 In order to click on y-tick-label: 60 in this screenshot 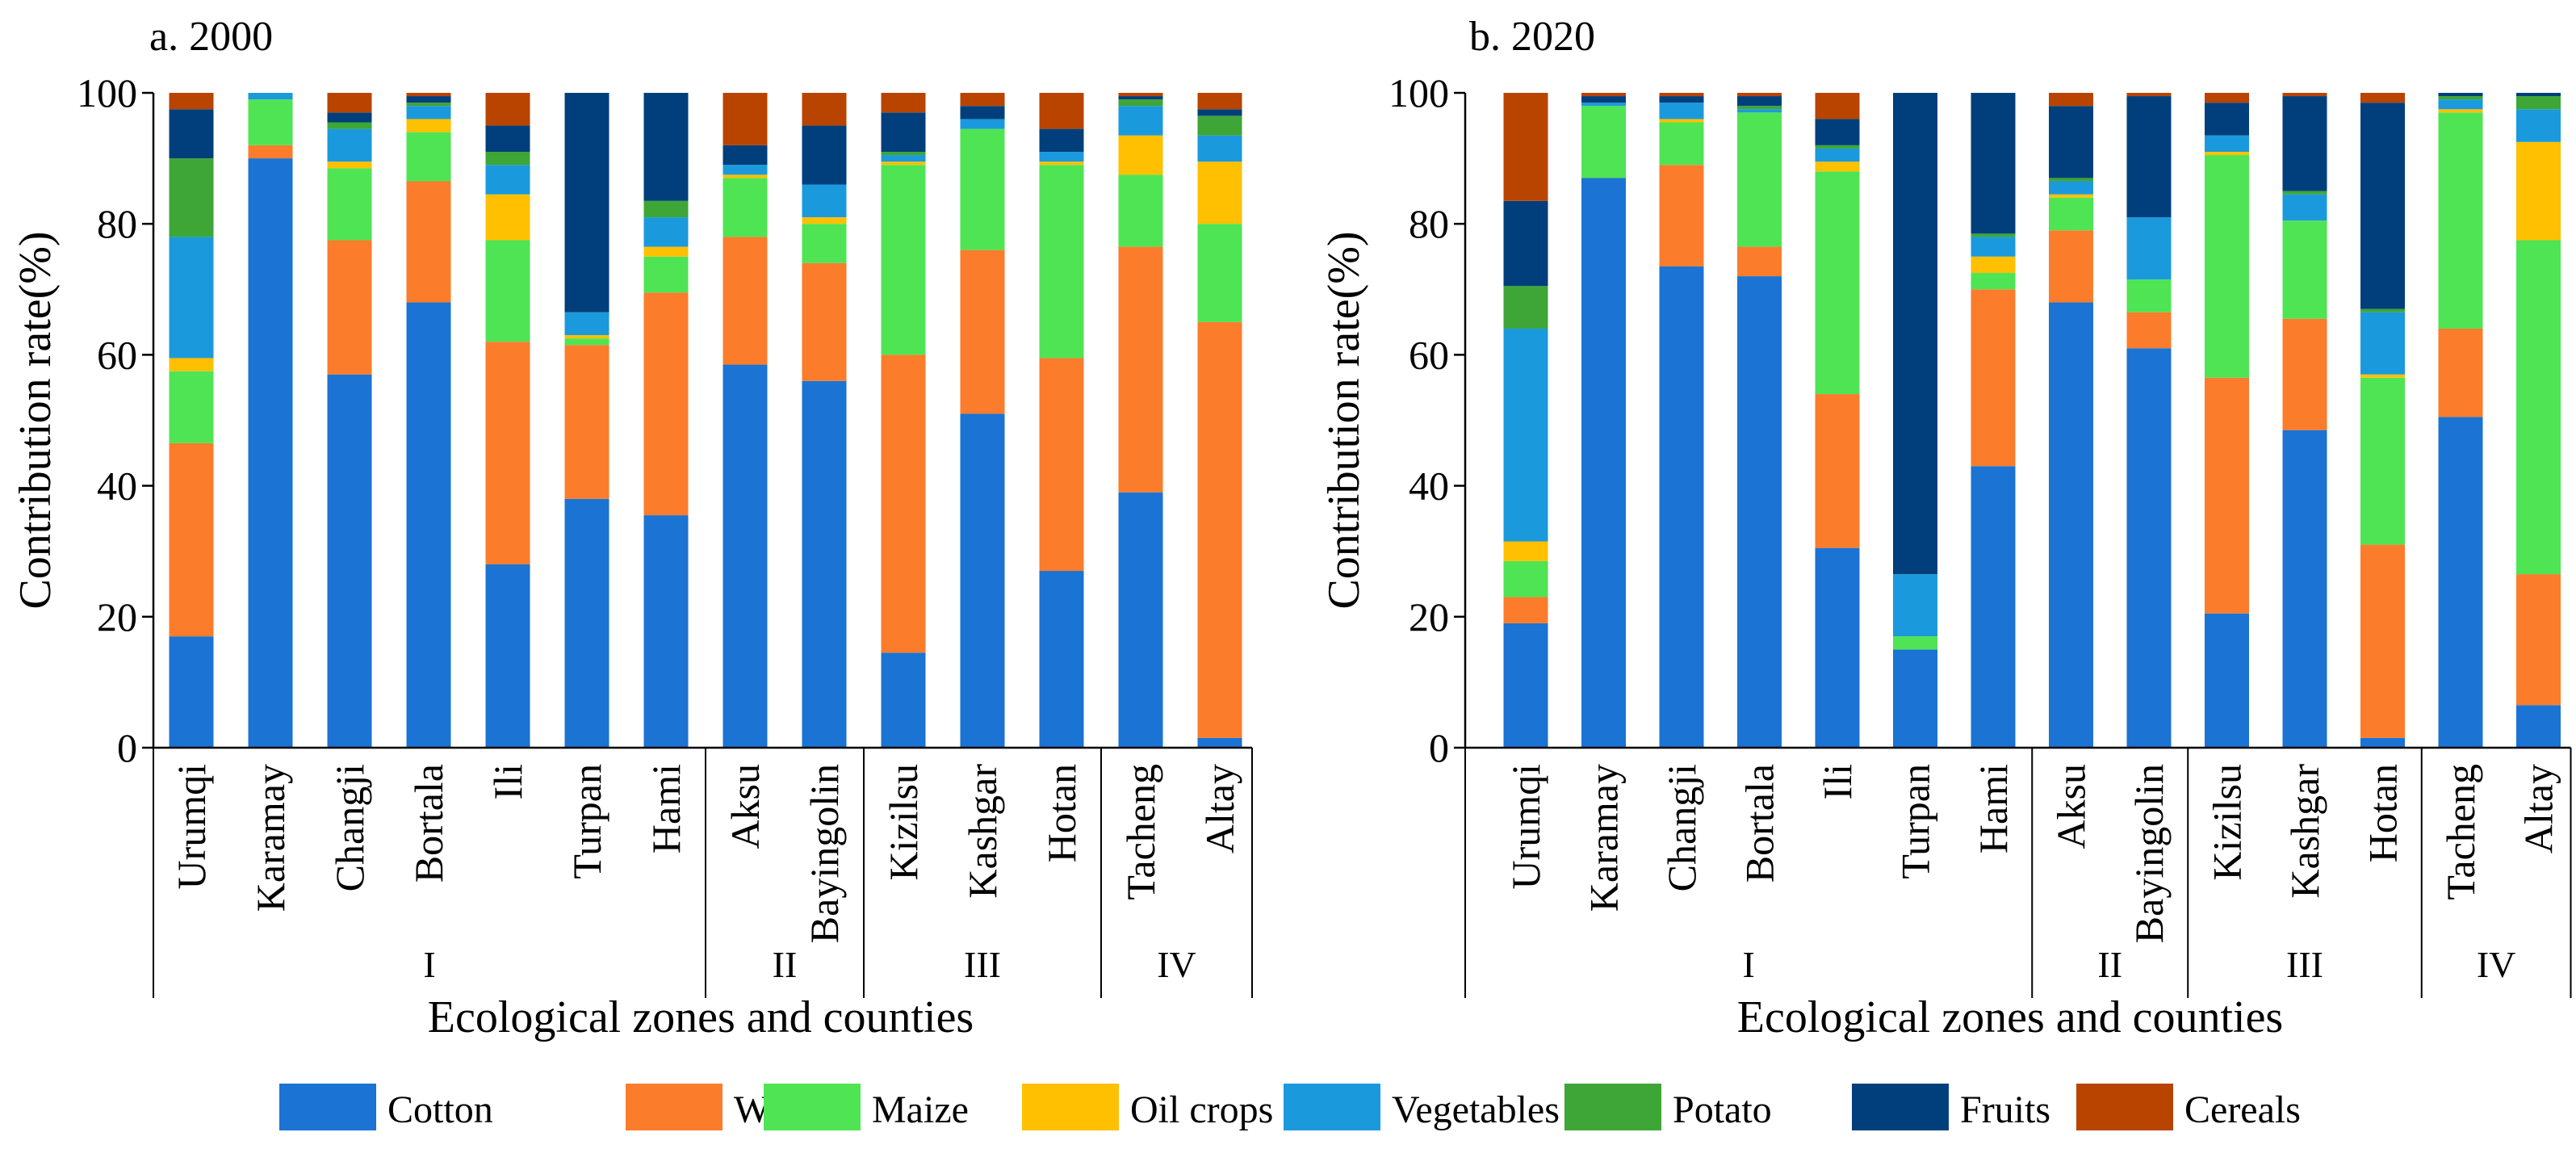, I will do `click(117, 354)`.